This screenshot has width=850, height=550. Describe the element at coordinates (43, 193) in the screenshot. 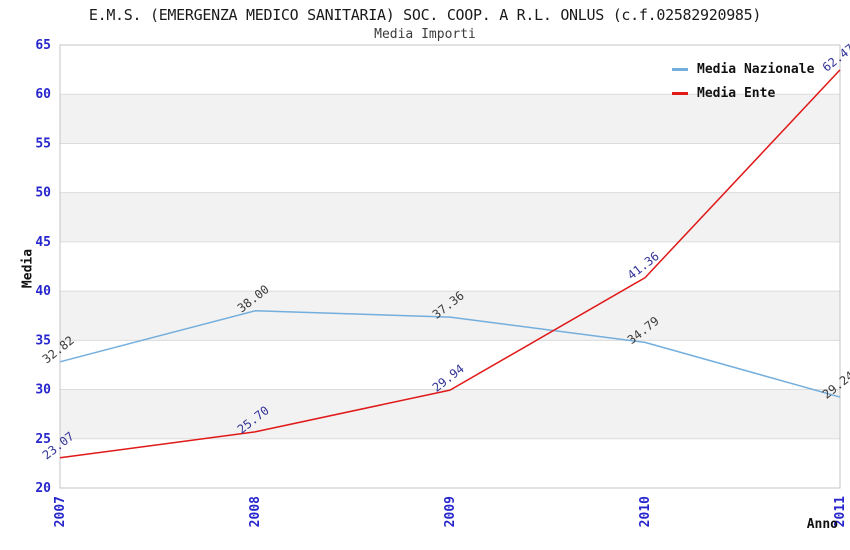

I see `y-tick-label: 50` at that location.